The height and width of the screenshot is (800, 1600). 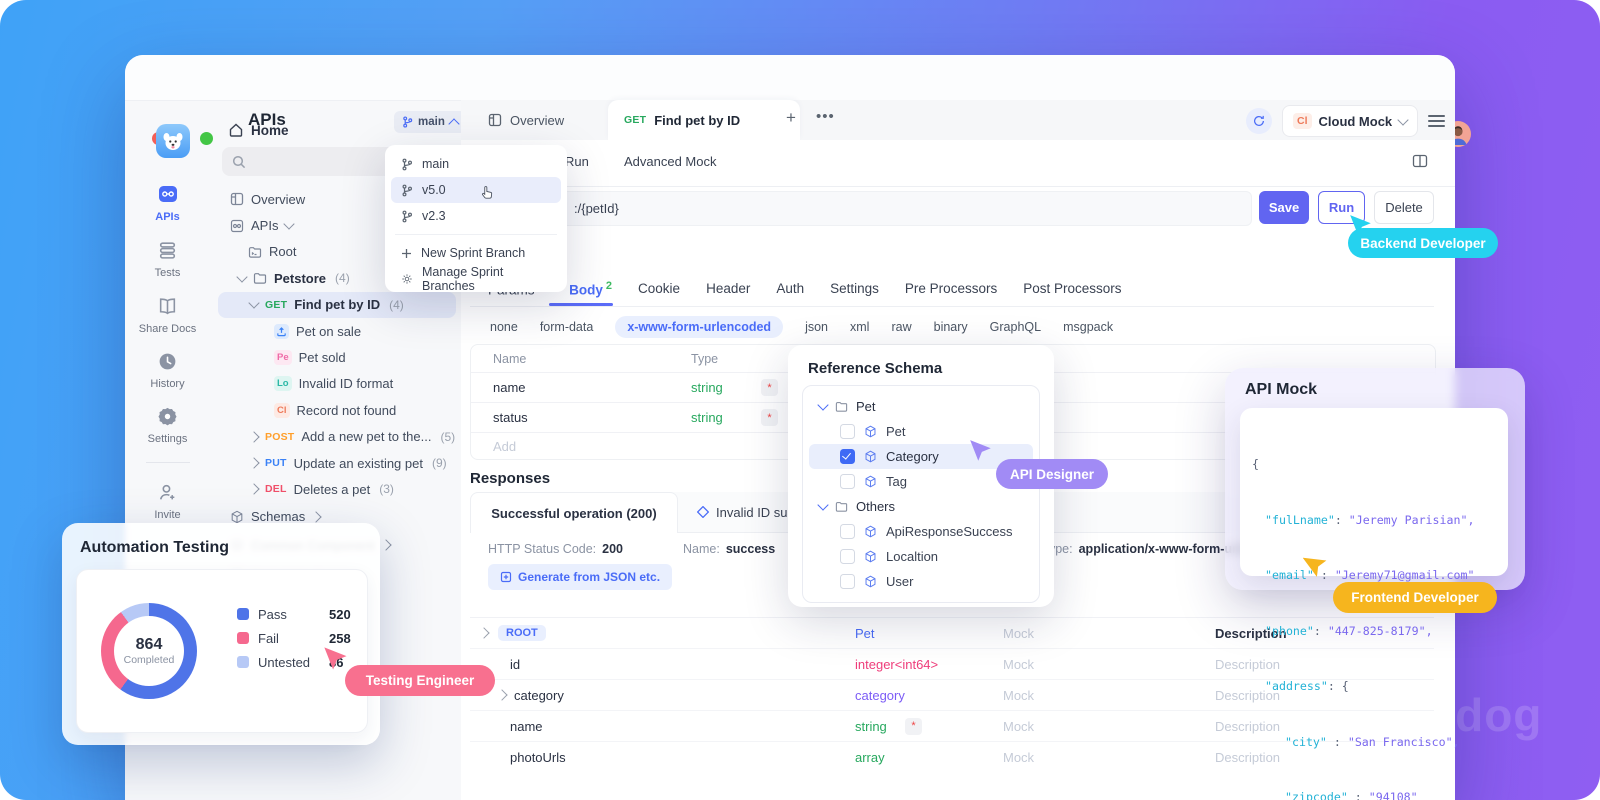 I want to click on body-type-none: none, so click(x=504, y=327).